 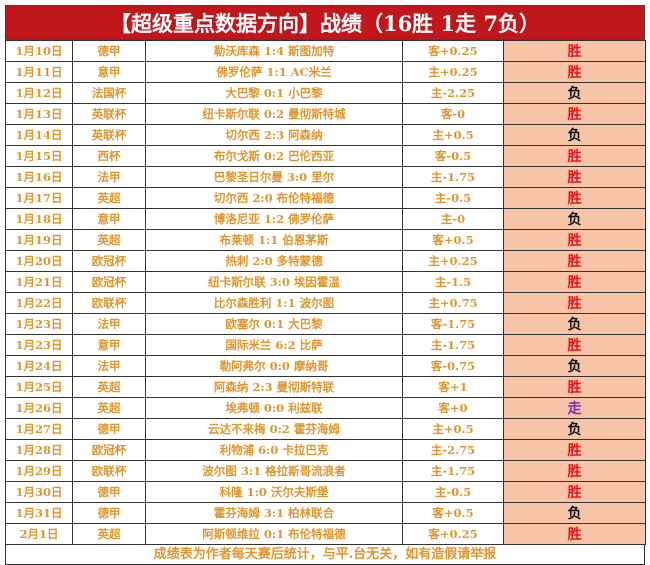 What do you see at coordinates (453, 366) in the screenshot?
I see `handicap-cell: 客-0.75` at bounding box center [453, 366].